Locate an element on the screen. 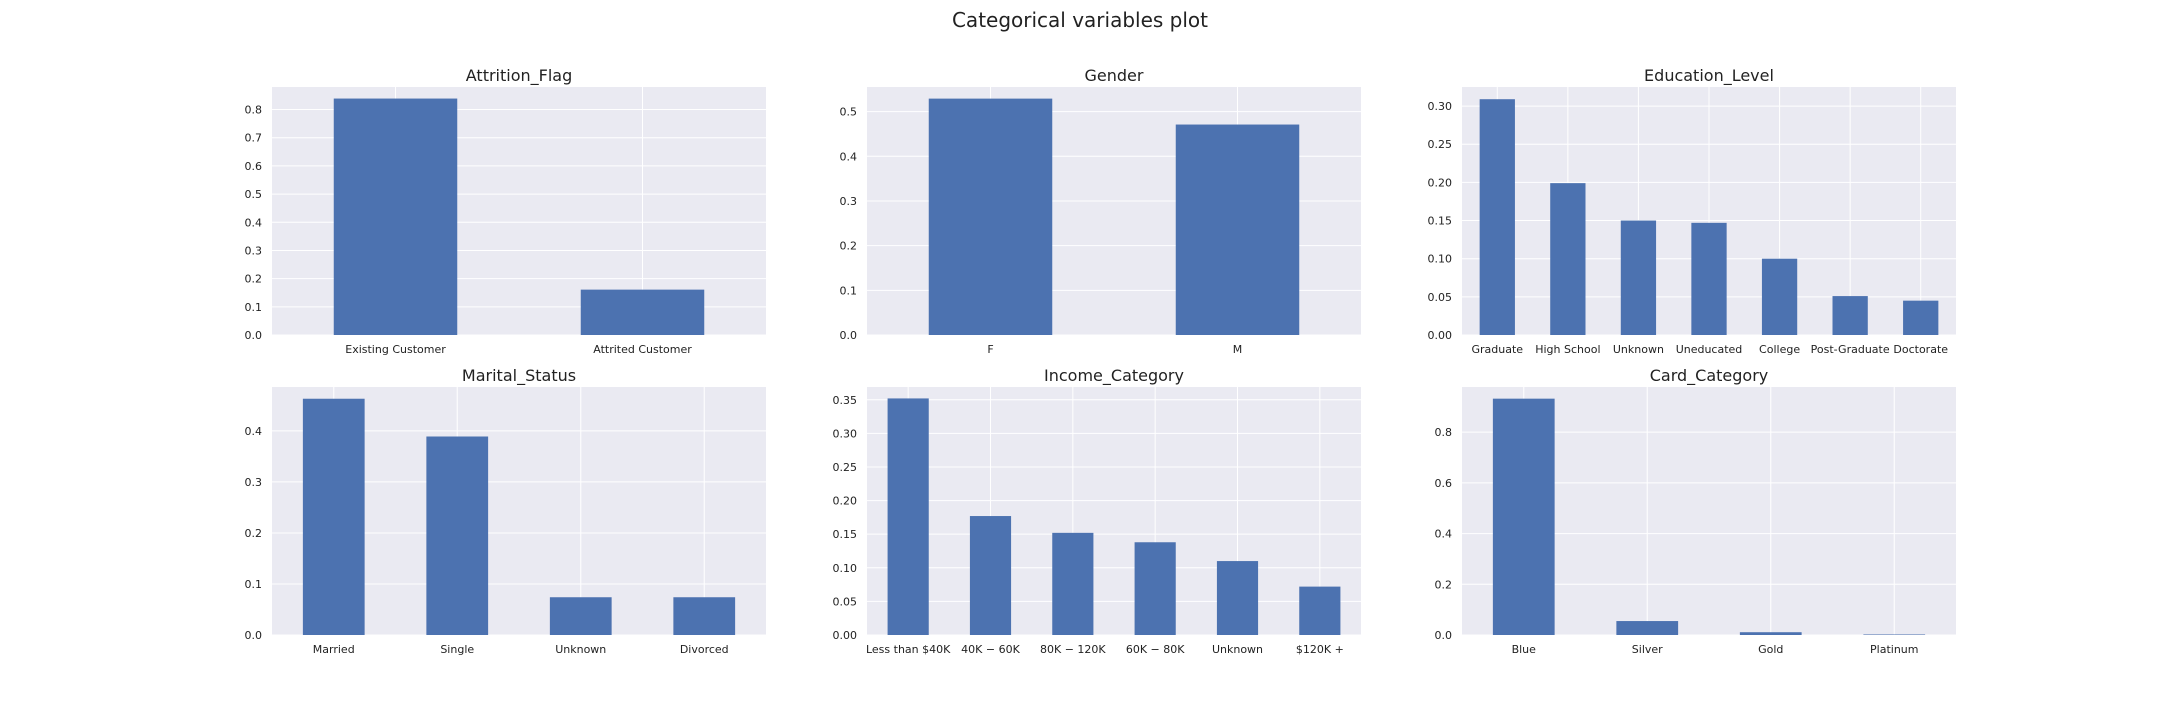 The width and height of the screenshot is (2160, 720). x-tick-label: Married is located at coordinates (334, 649).